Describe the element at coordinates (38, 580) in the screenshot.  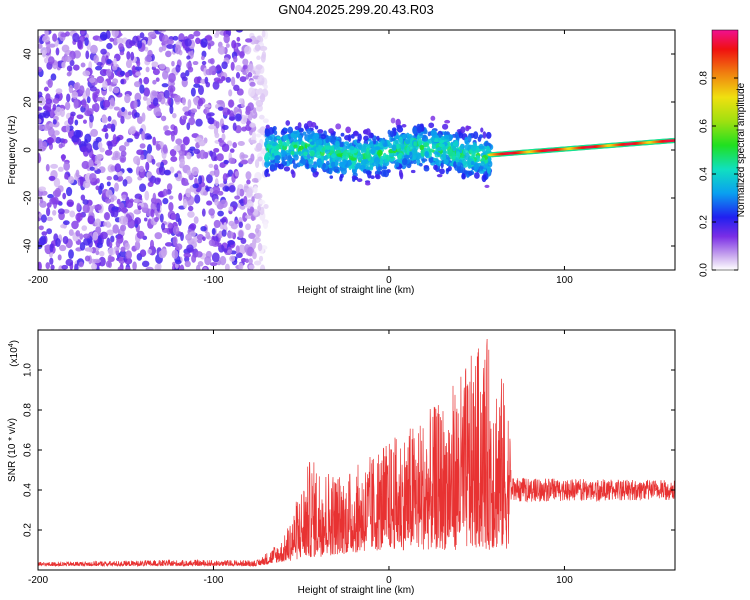
I see `x-tick-label: -200` at that location.